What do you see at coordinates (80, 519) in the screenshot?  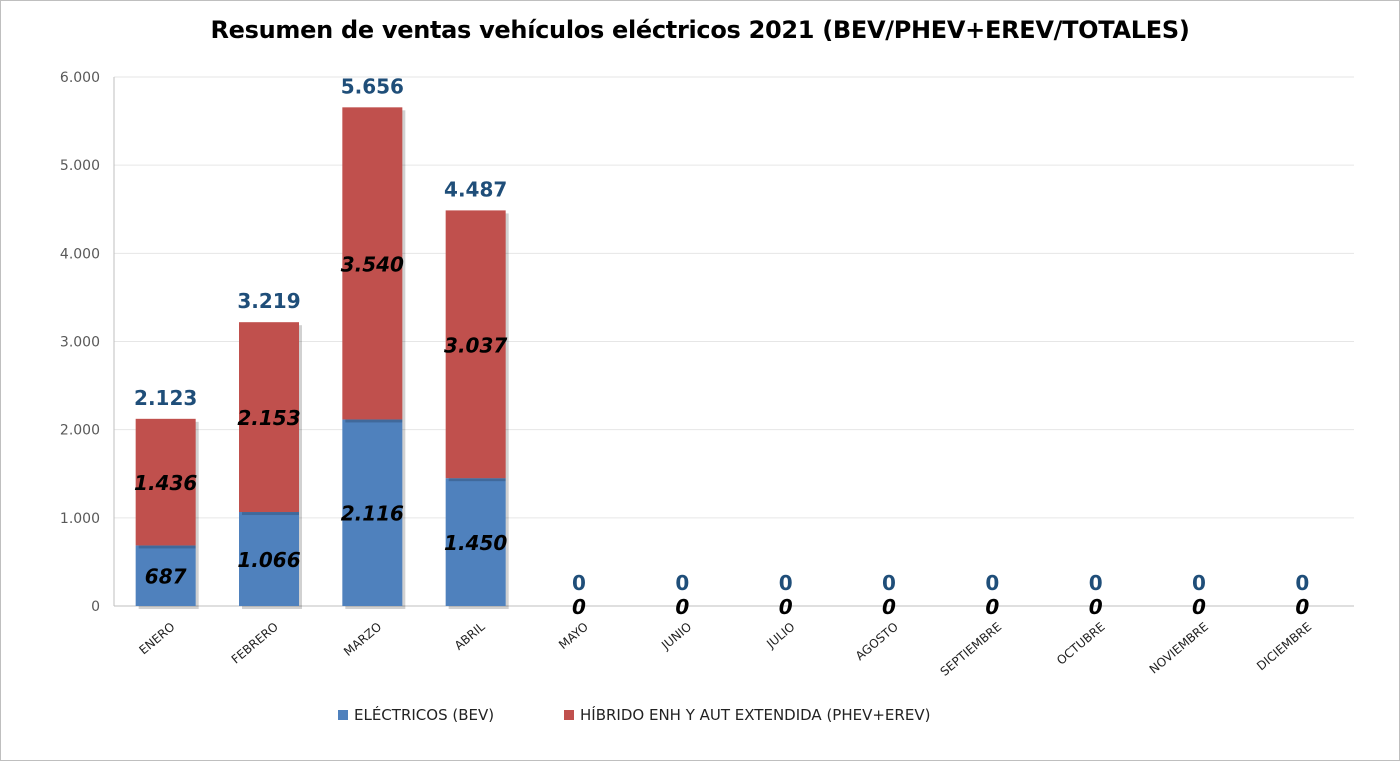 I see `y-tick-label: 1.000` at bounding box center [80, 519].